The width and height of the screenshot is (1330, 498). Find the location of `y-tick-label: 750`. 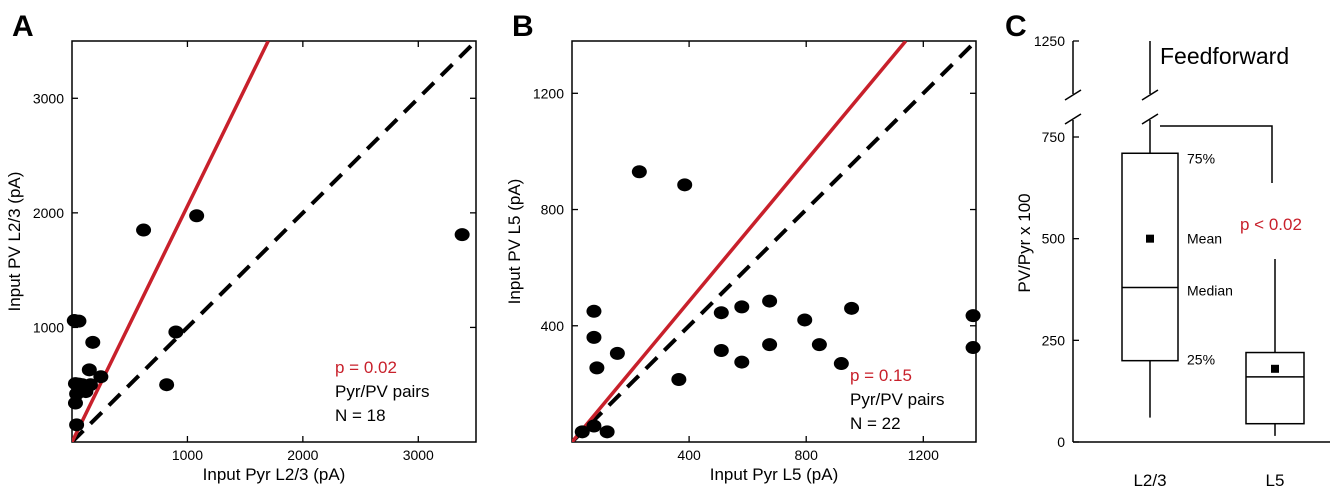

y-tick-label: 750 is located at coordinates (1054, 137).